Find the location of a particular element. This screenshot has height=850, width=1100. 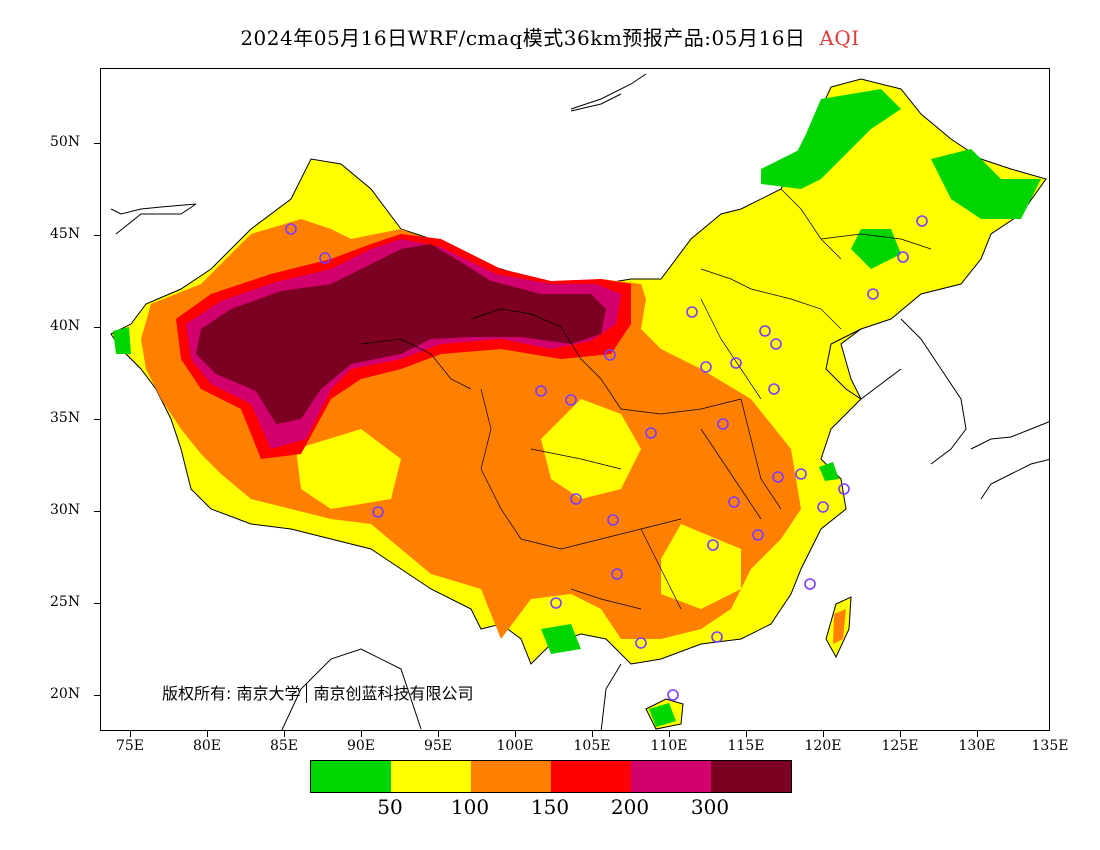

lat-label-30: 30N is located at coordinates (65, 510).